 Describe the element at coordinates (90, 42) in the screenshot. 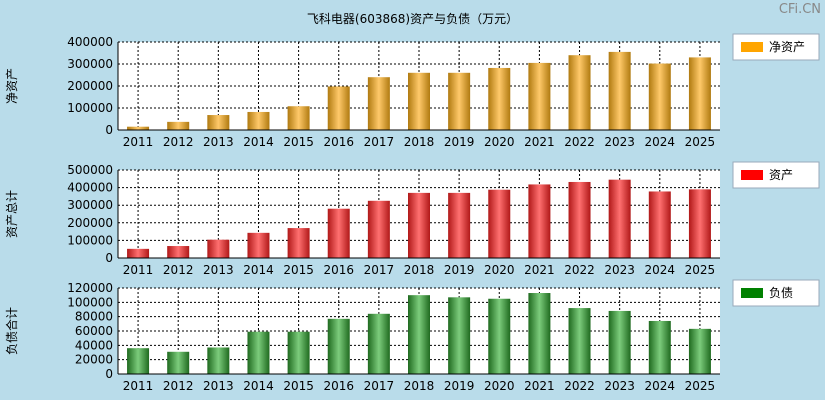

I see `y-tick-label: 400000` at that location.